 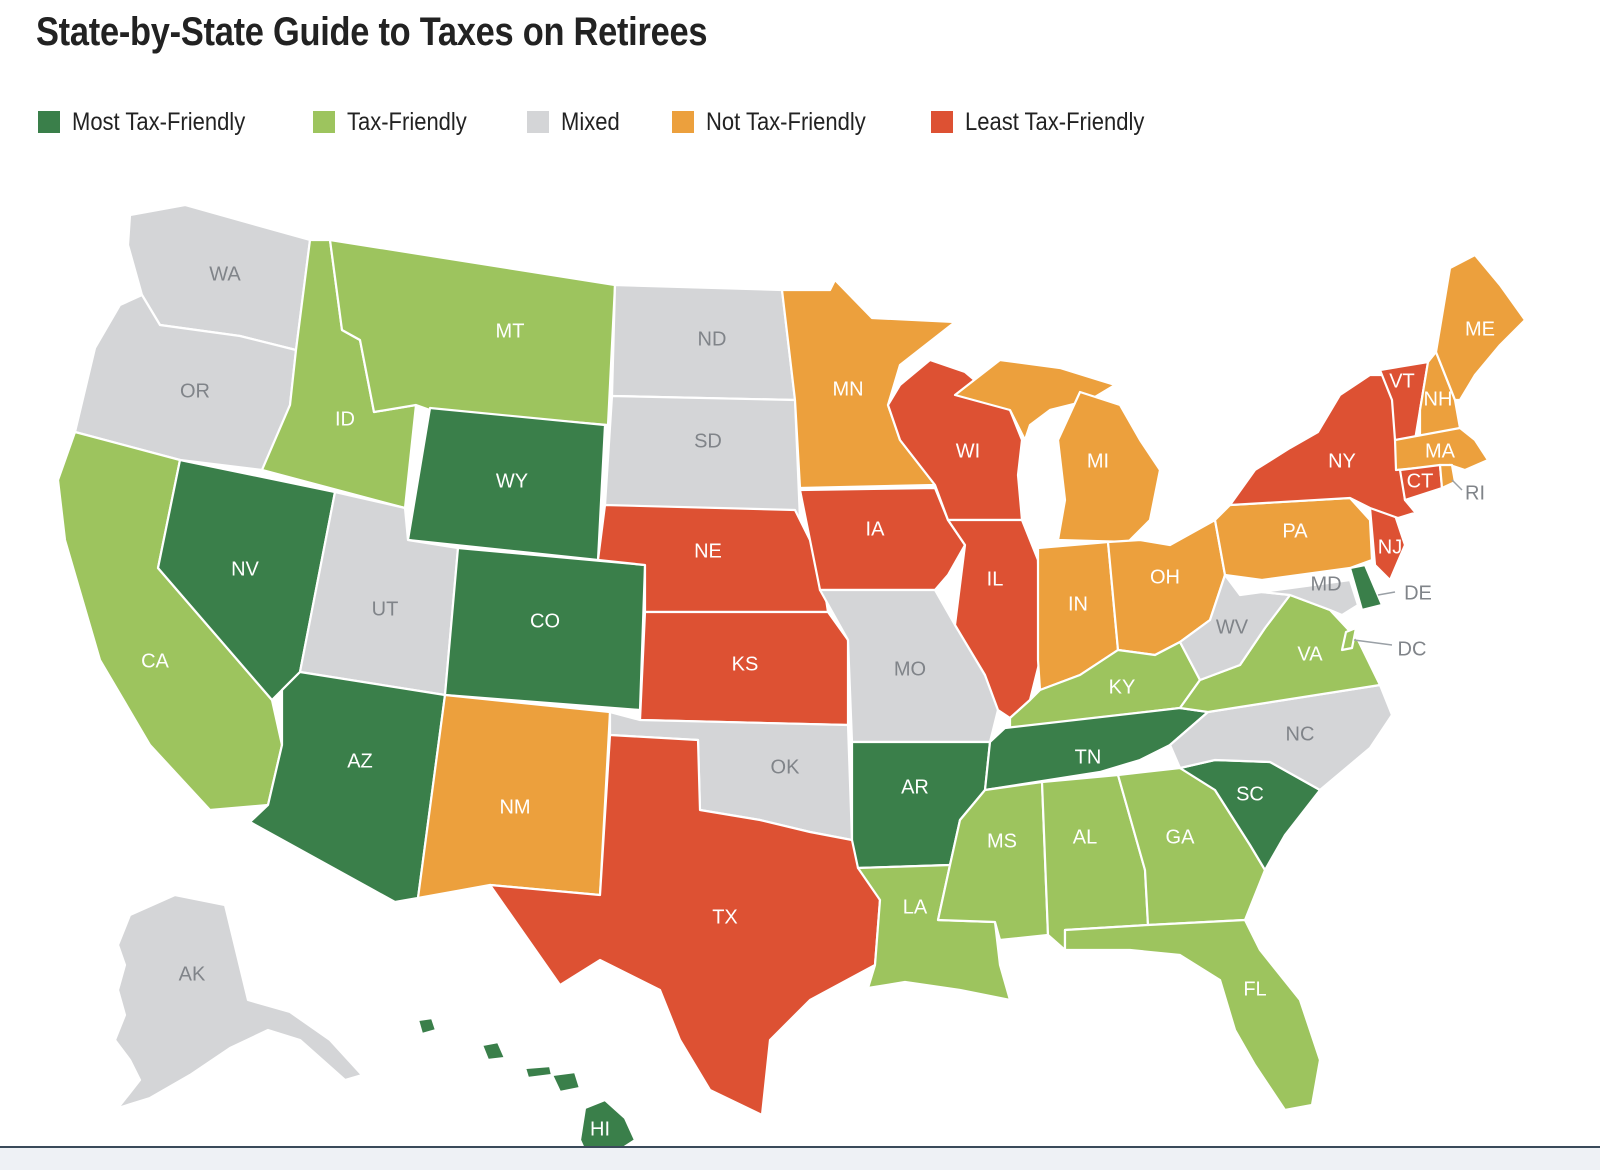 I want to click on state-label-vt: VT, so click(x=1402, y=381).